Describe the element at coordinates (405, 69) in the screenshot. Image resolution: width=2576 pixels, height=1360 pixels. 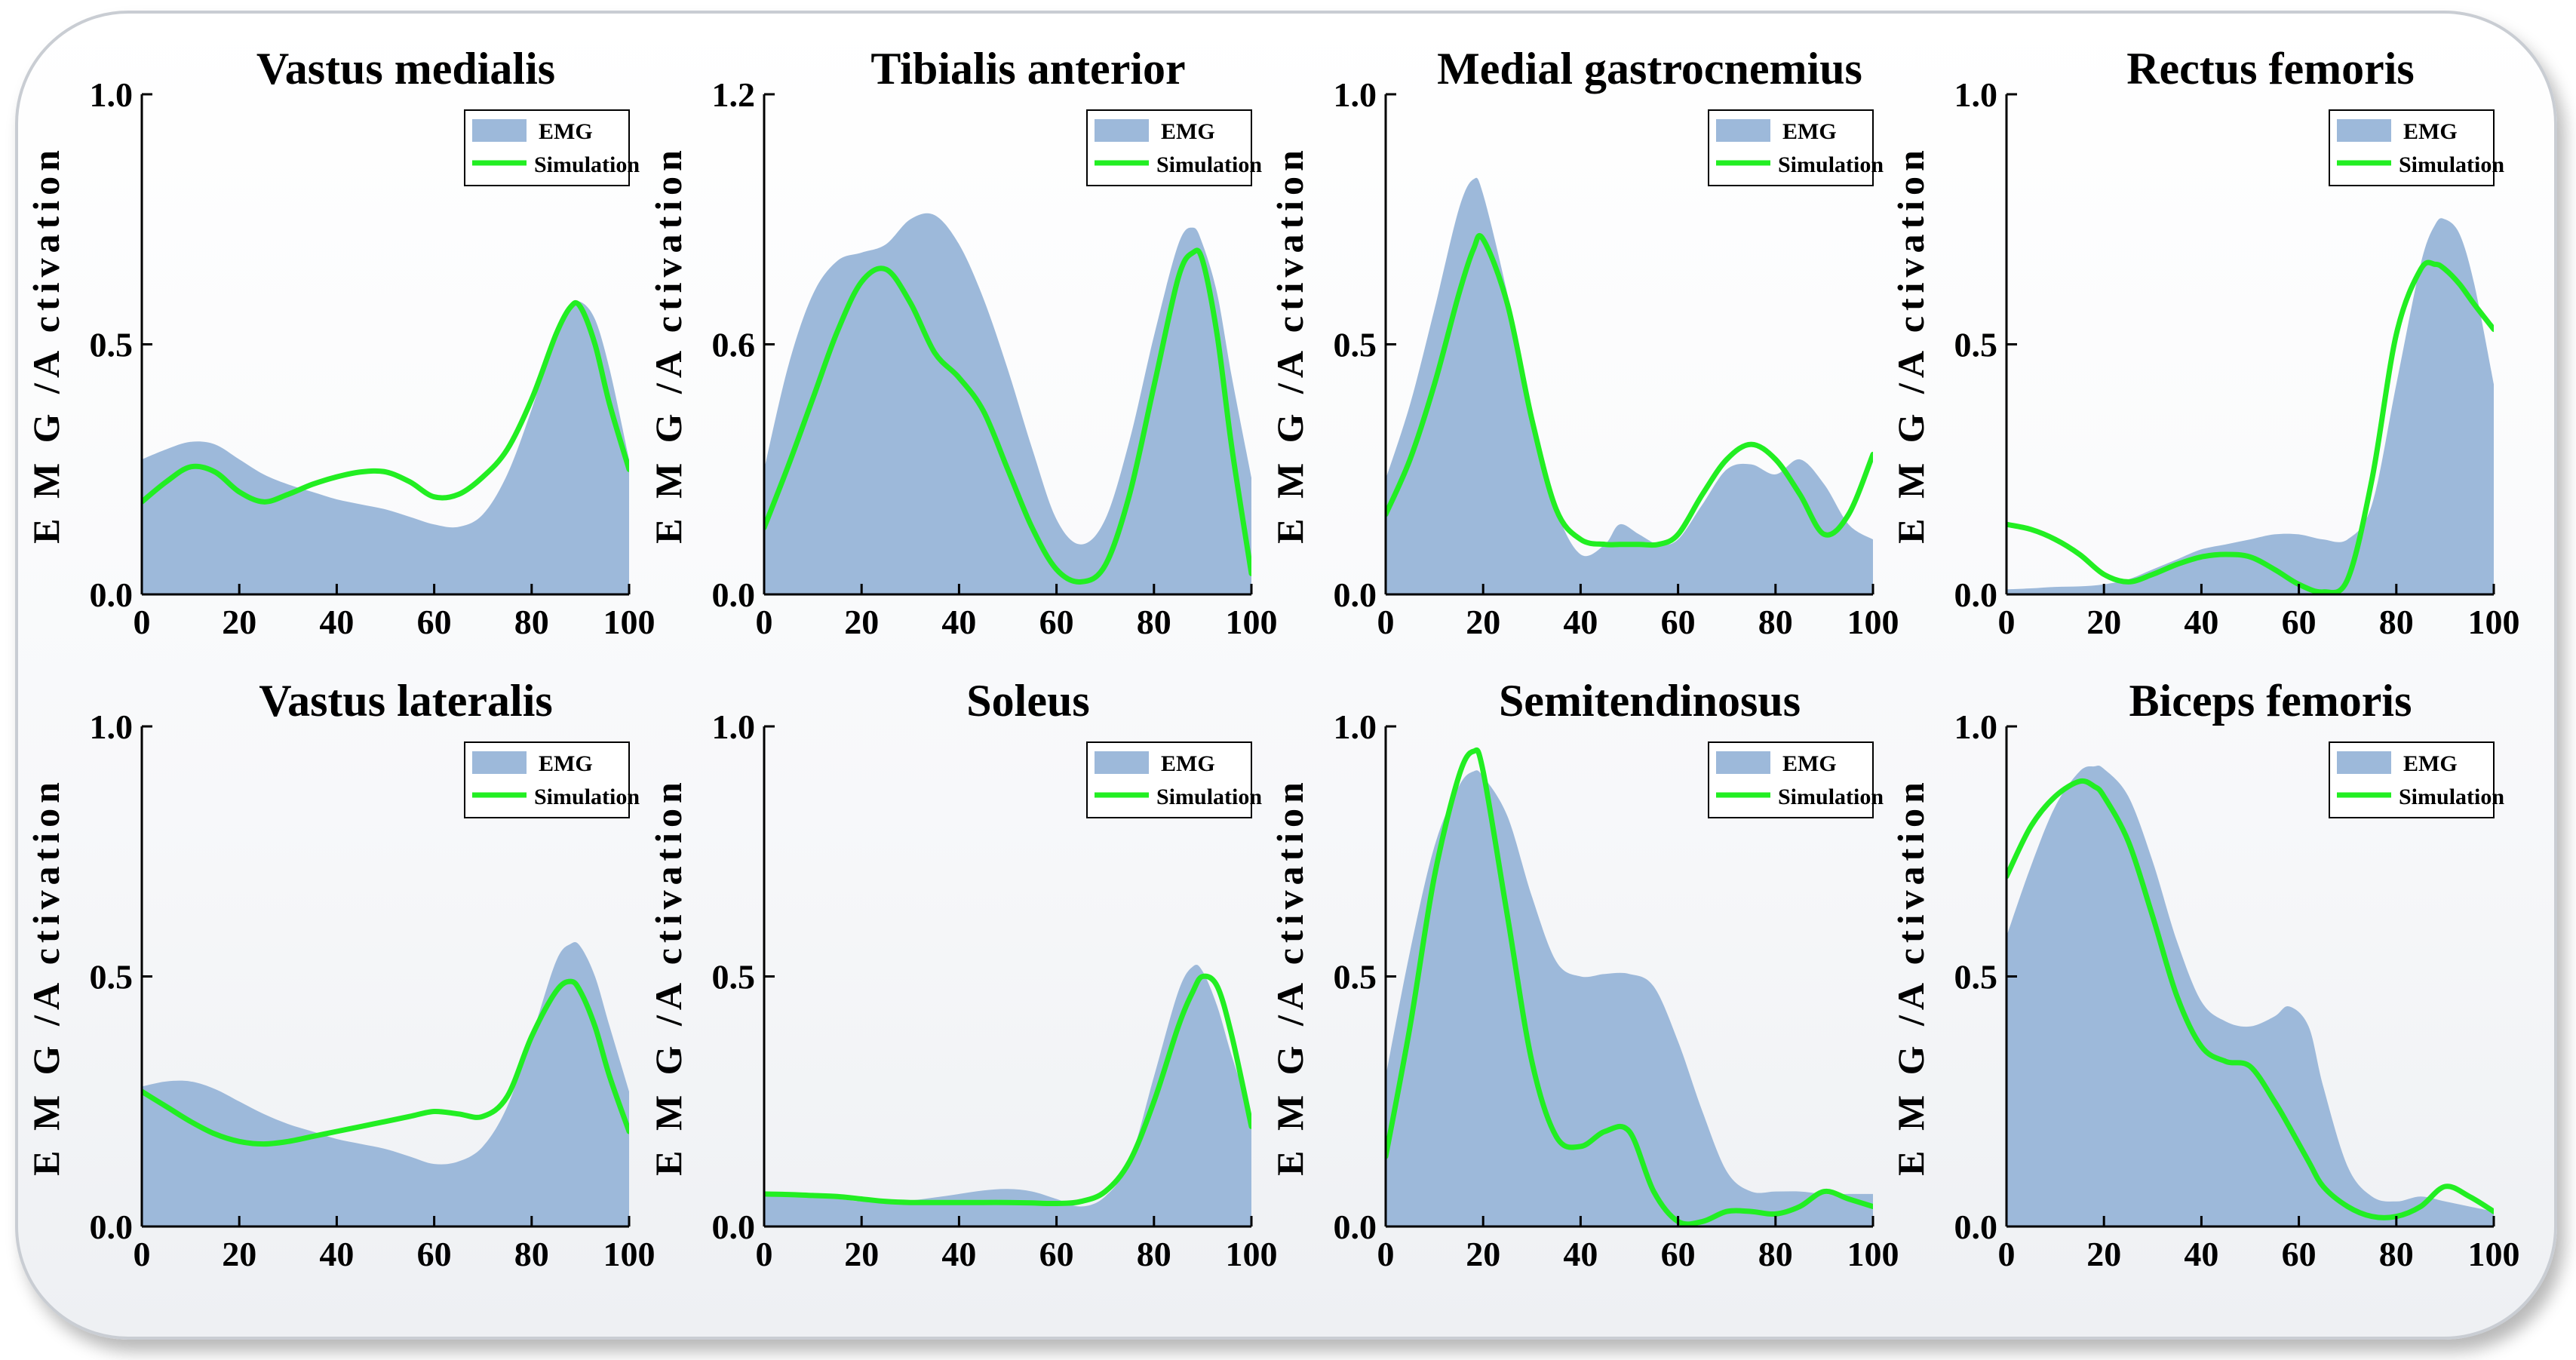
I see `chart-title: Vastus medialis` at that location.